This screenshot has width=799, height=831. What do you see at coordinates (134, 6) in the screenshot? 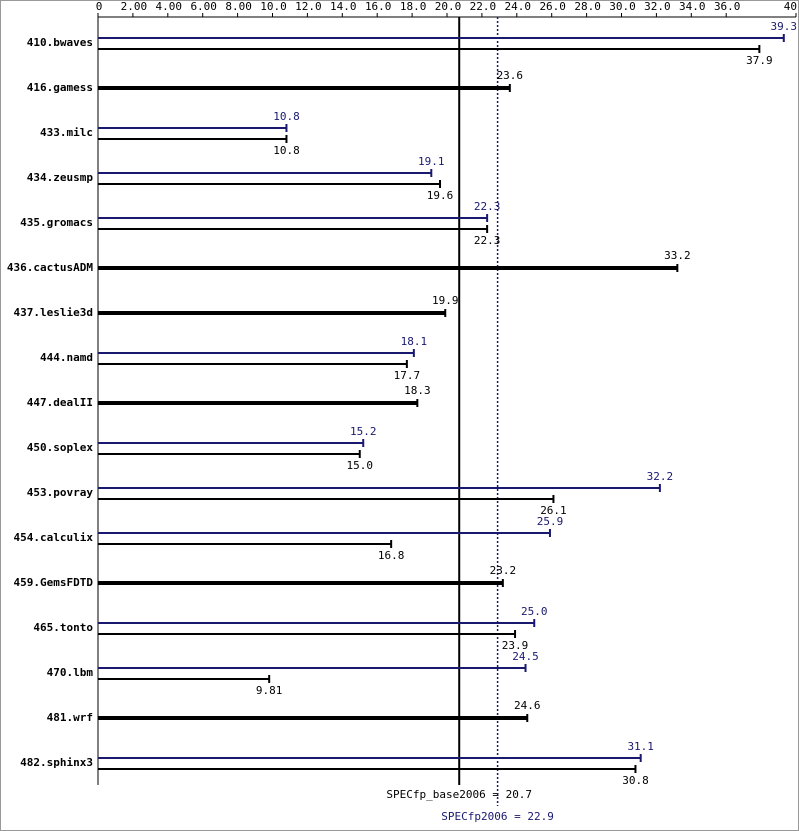
I see `x-tick-label: 2.00` at bounding box center [134, 6].